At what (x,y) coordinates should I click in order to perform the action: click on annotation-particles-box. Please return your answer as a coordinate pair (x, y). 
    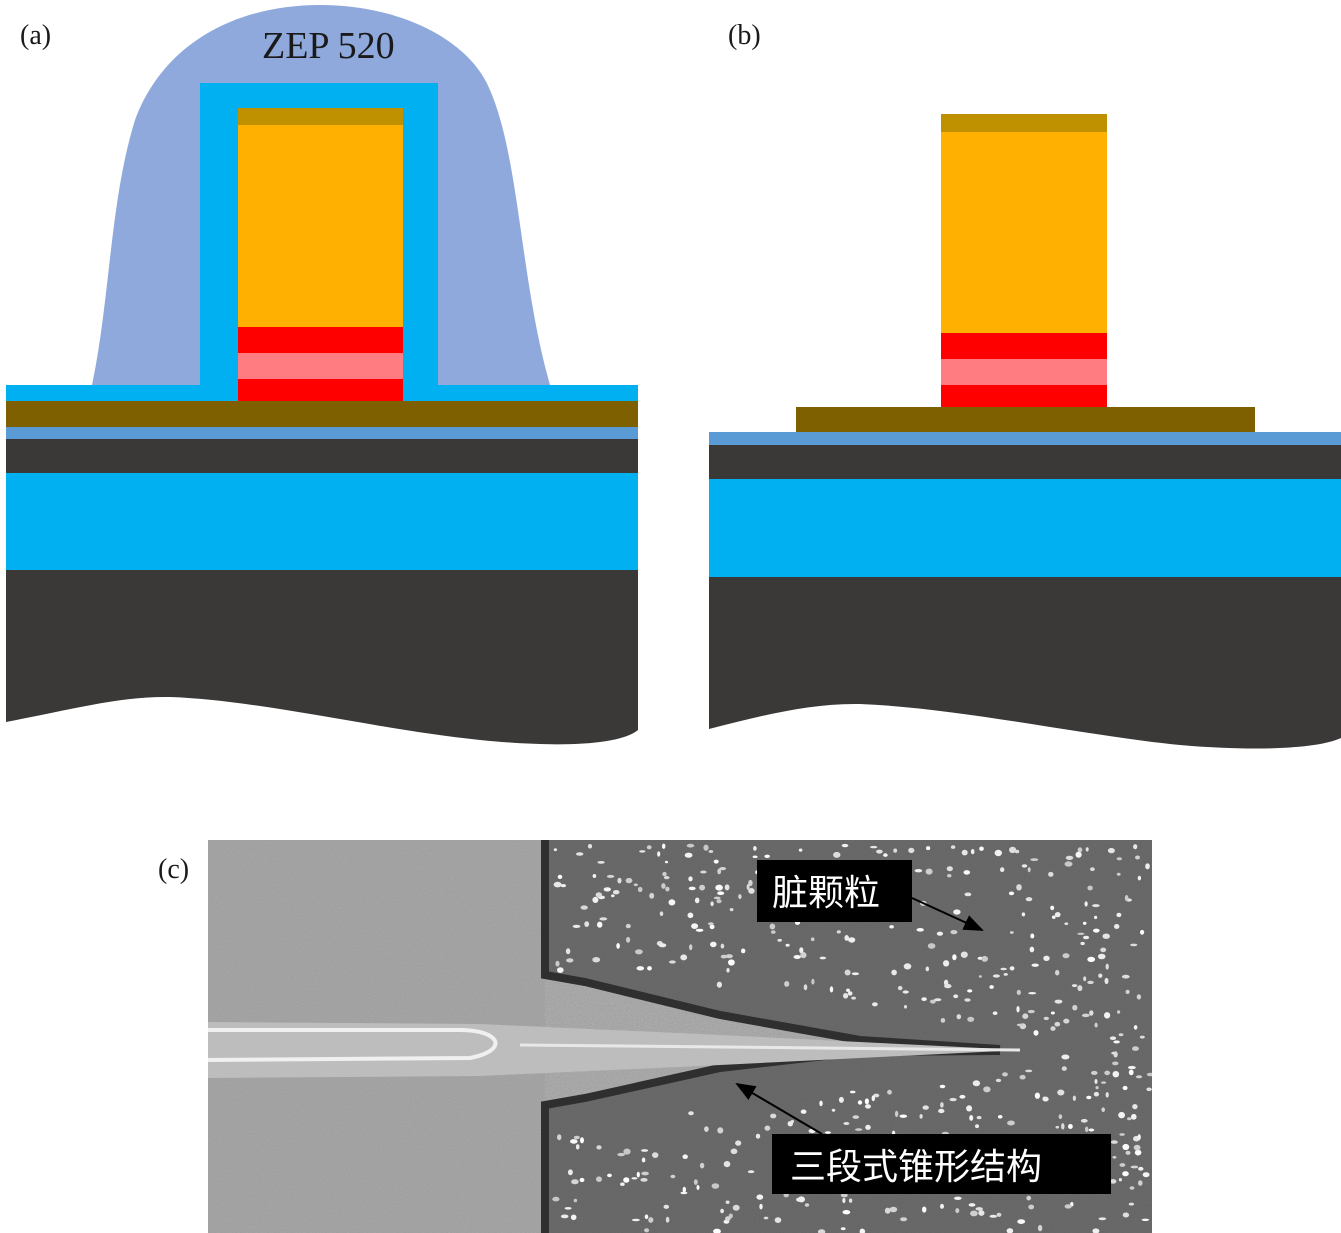
    Looking at the image, I should click on (834, 891).